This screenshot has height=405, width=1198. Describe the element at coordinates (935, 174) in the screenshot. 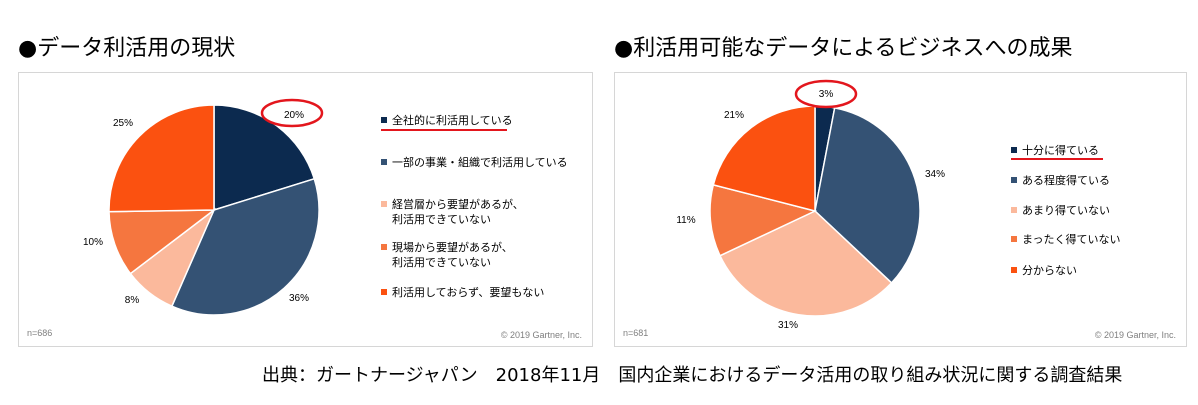

I see `right-slice-value-label: 34%` at that location.